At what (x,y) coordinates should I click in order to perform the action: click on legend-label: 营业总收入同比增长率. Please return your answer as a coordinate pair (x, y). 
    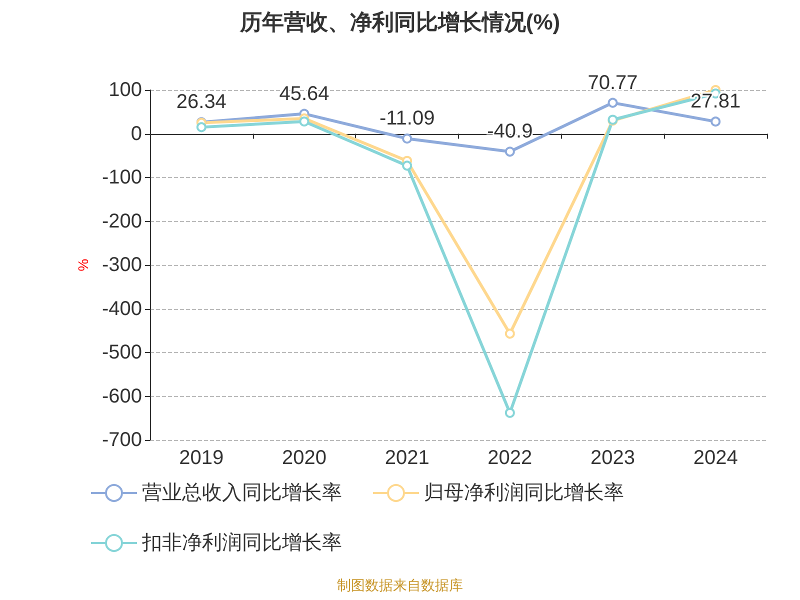
    Looking at the image, I should click on (242, 493).